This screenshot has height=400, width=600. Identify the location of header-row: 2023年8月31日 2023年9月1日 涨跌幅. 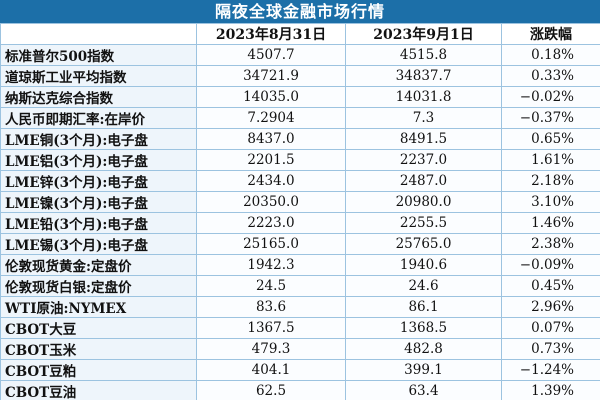
(300, 34).